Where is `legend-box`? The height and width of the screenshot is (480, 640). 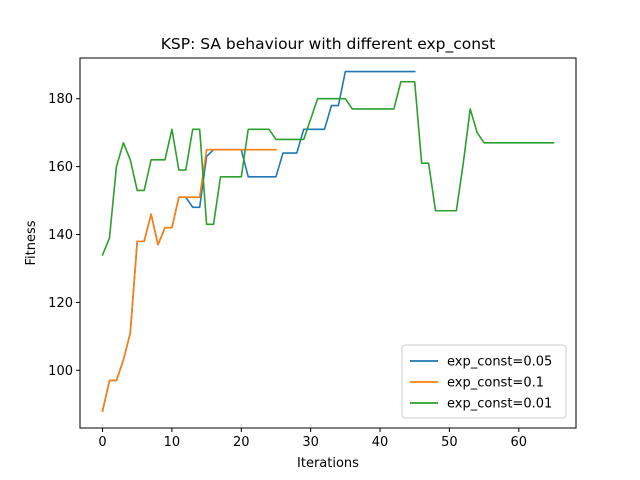 legend-box is located at coordinates (484, 381).